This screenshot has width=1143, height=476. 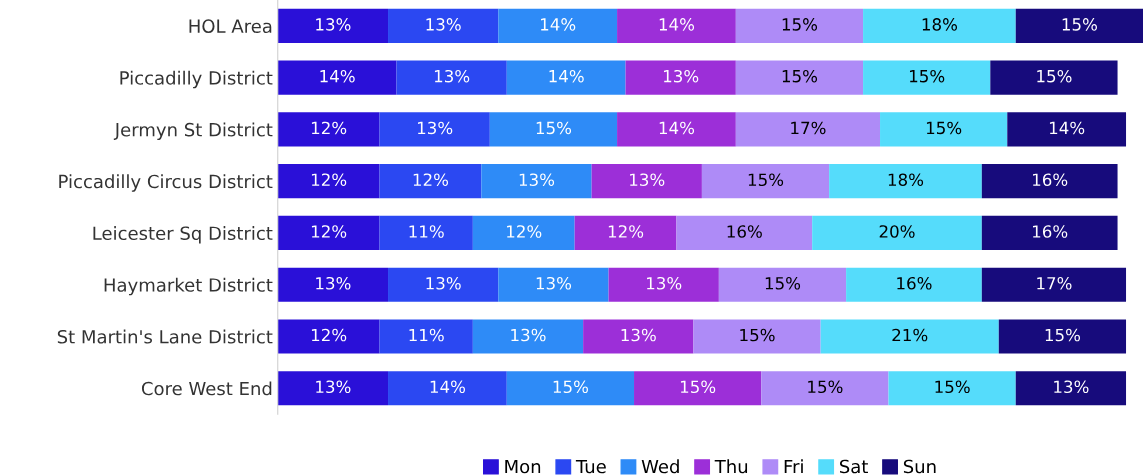 I want to click on data-label: 18%, so click(x=940, y=24).